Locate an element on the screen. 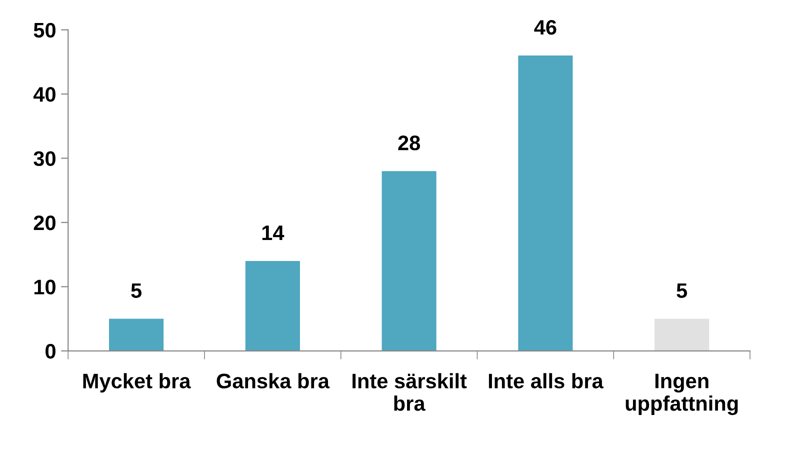 Image resolution: width=792 pixels, height=466 pixels. y-tick-label: 30 is located at coordinates (45, 158).